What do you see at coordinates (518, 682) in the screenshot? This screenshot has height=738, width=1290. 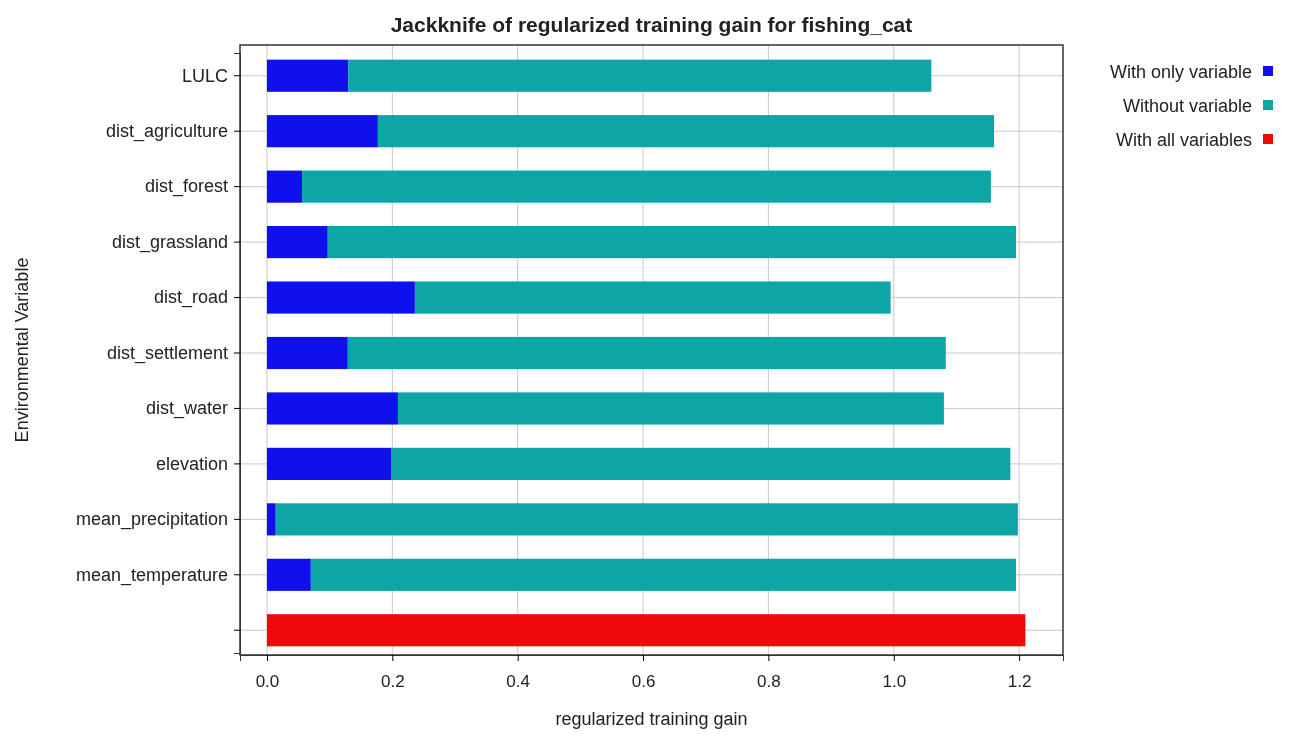 I see `x-tick-label: 0.4` at bounding box center [518, 682].